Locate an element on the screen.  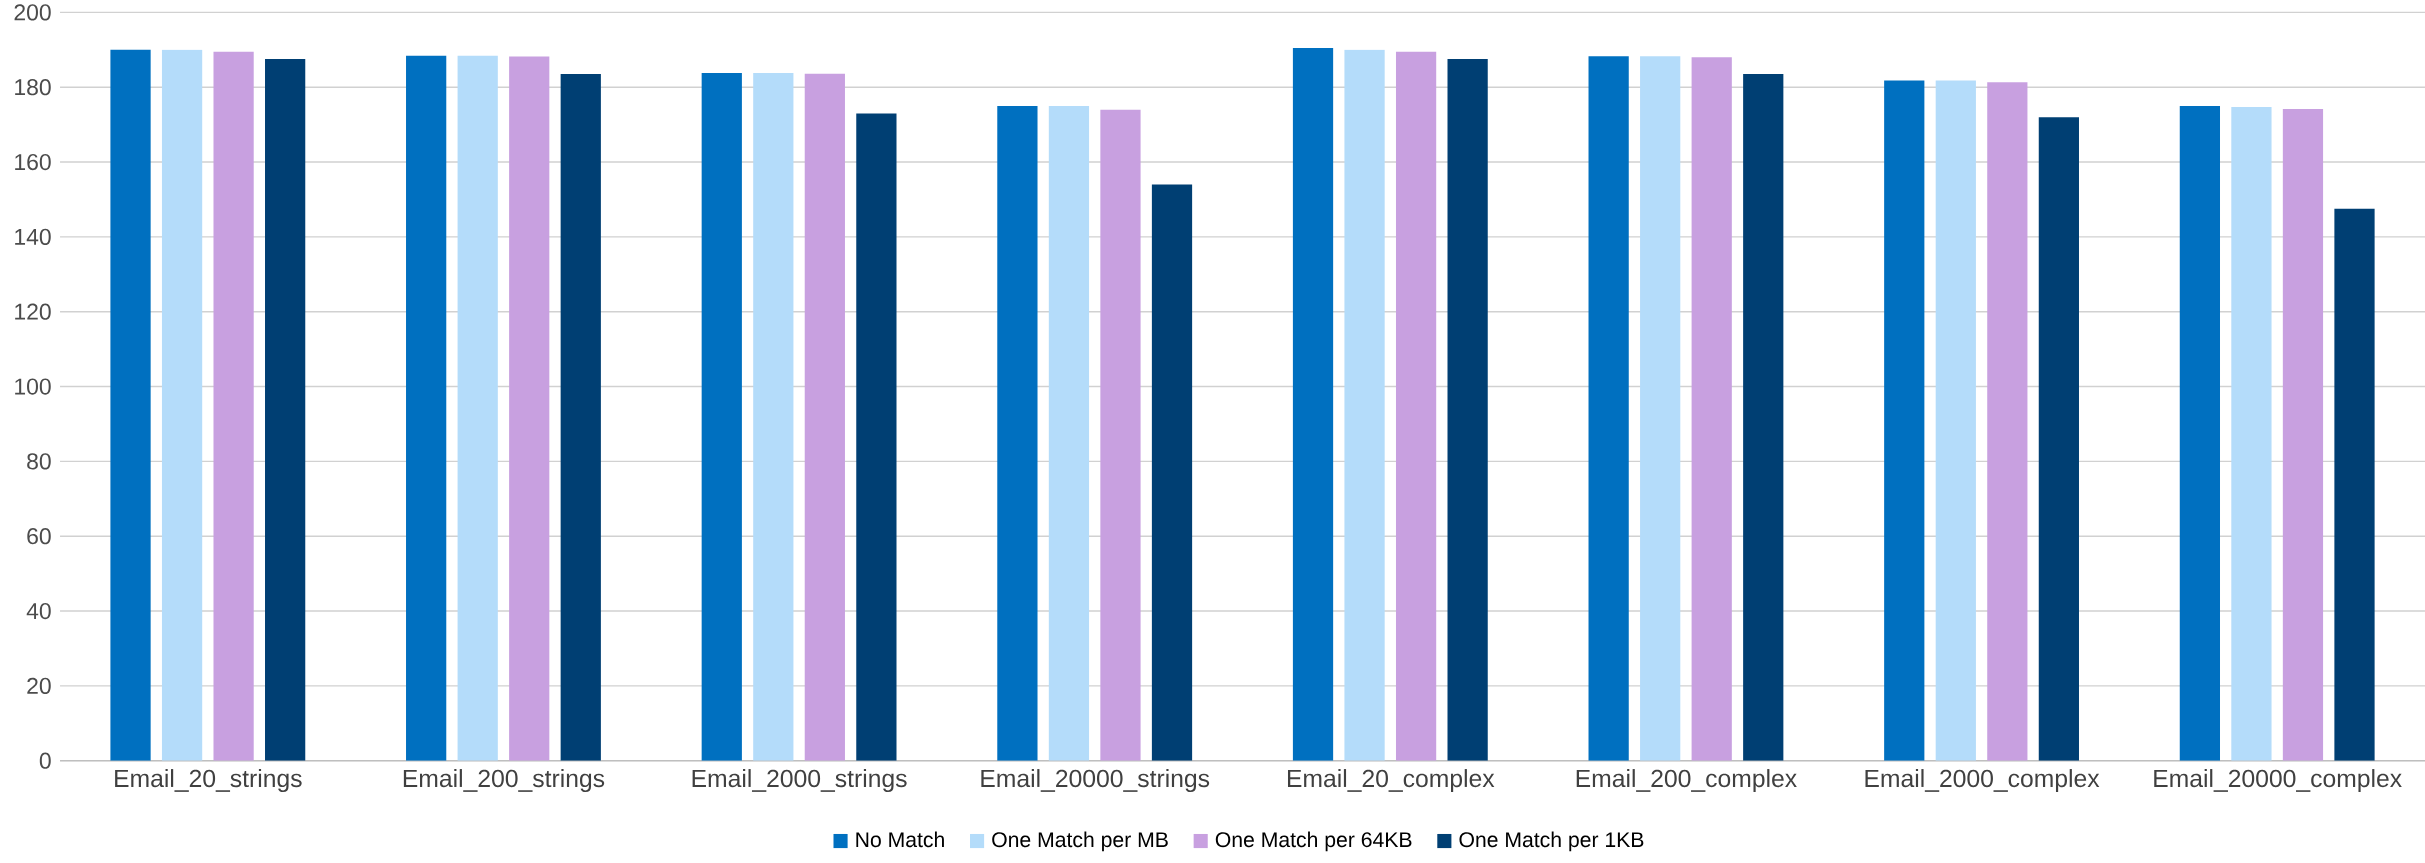
y-tick-label: 20 is located at coordinates (39, 685).